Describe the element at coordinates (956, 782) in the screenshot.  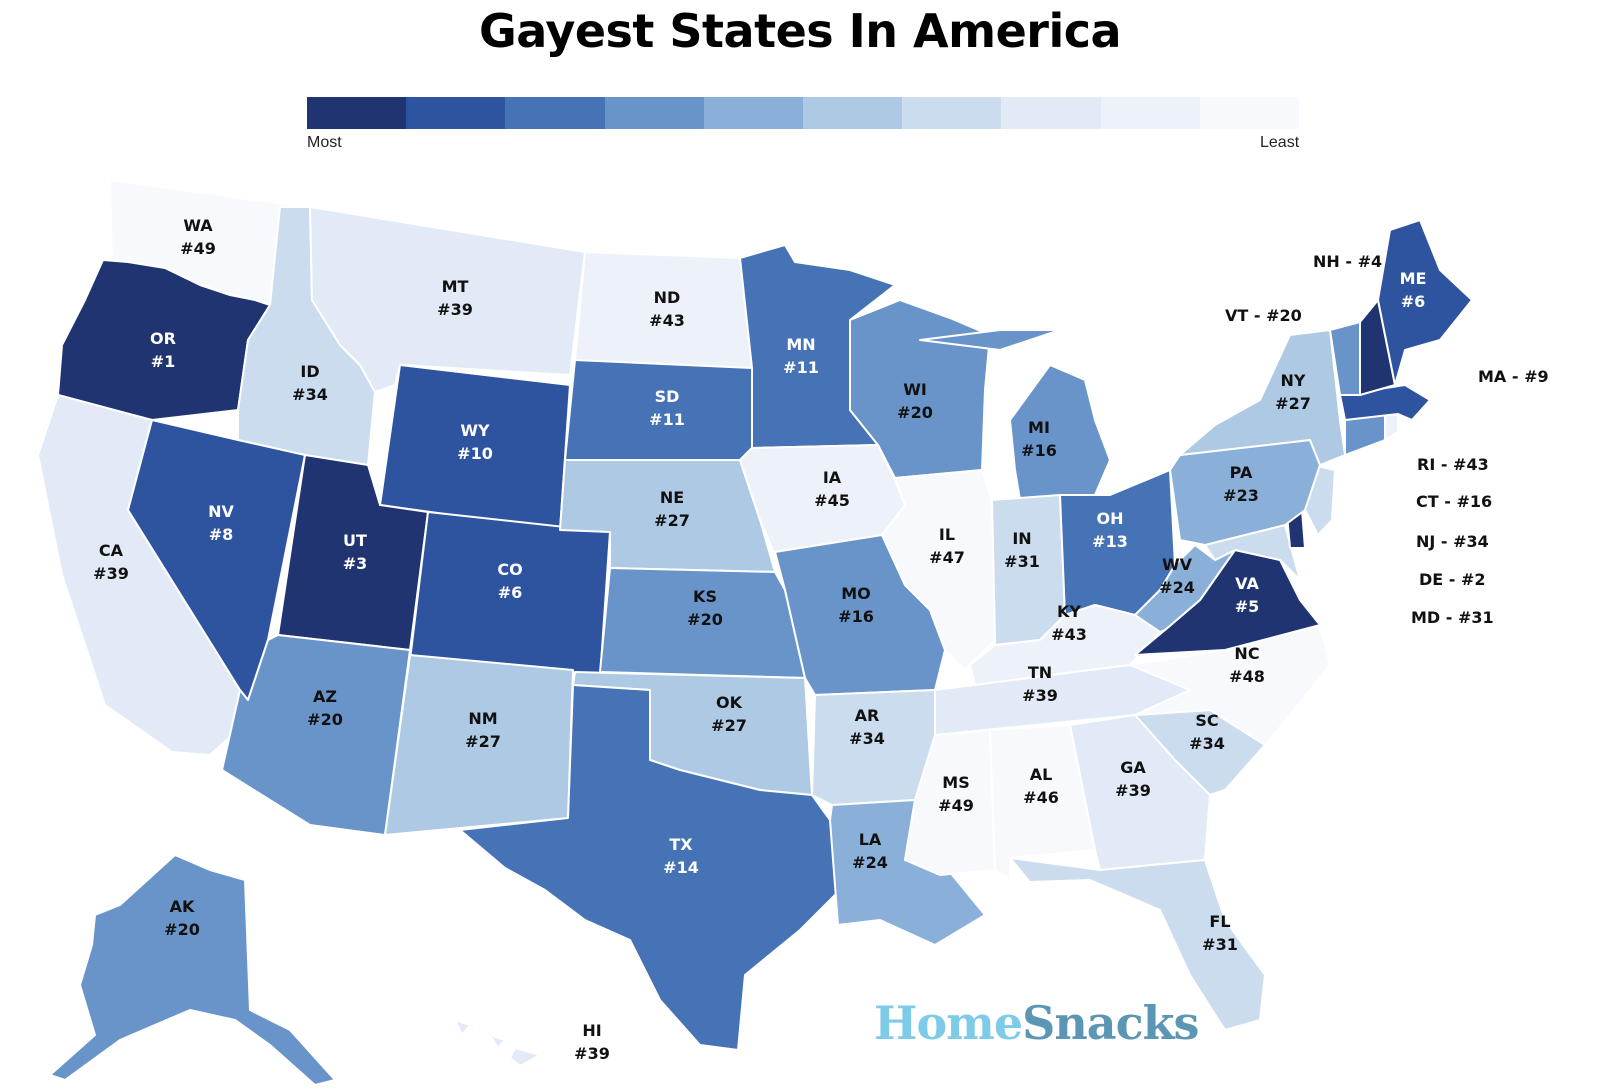
I see `state-code: MS` at that location.